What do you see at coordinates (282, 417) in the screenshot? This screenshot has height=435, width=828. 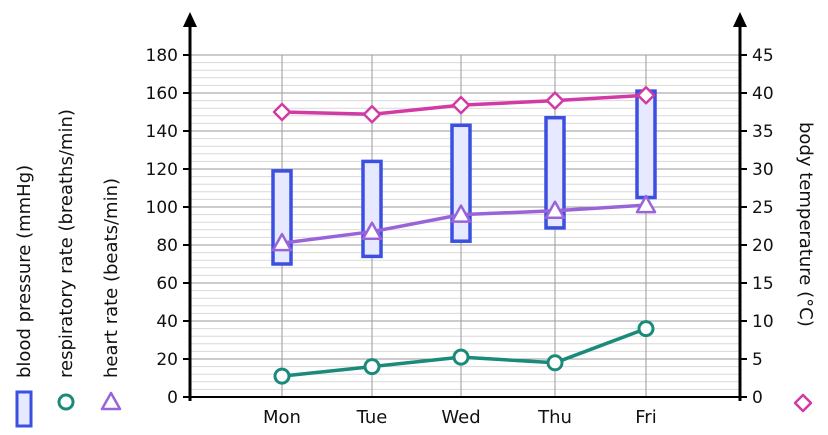 I see `x-tick-label: Mon` at bounding box center [282, 417].